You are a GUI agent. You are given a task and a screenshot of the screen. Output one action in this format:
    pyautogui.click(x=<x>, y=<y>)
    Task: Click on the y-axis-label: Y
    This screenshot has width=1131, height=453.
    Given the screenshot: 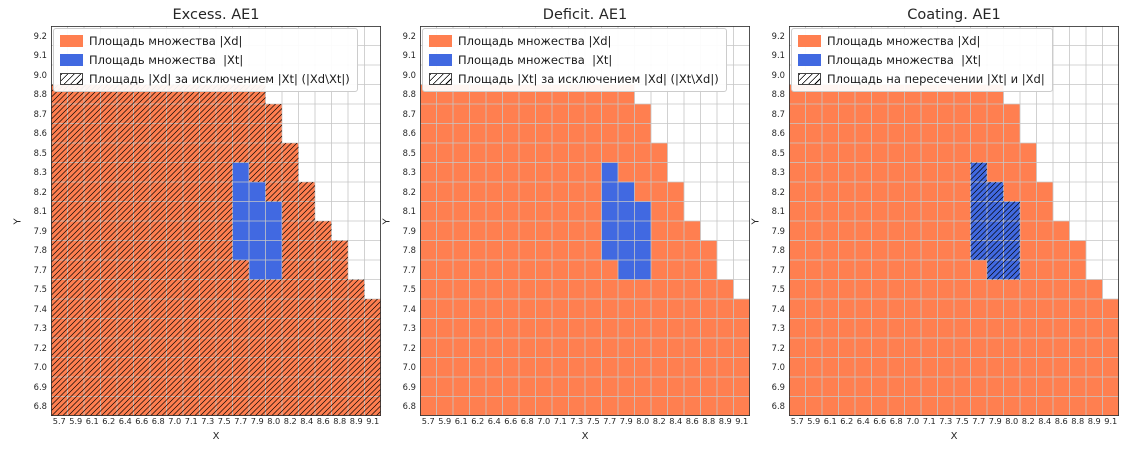 What is the action you would take?
    pyautogui.click(x=18, y=221)
    